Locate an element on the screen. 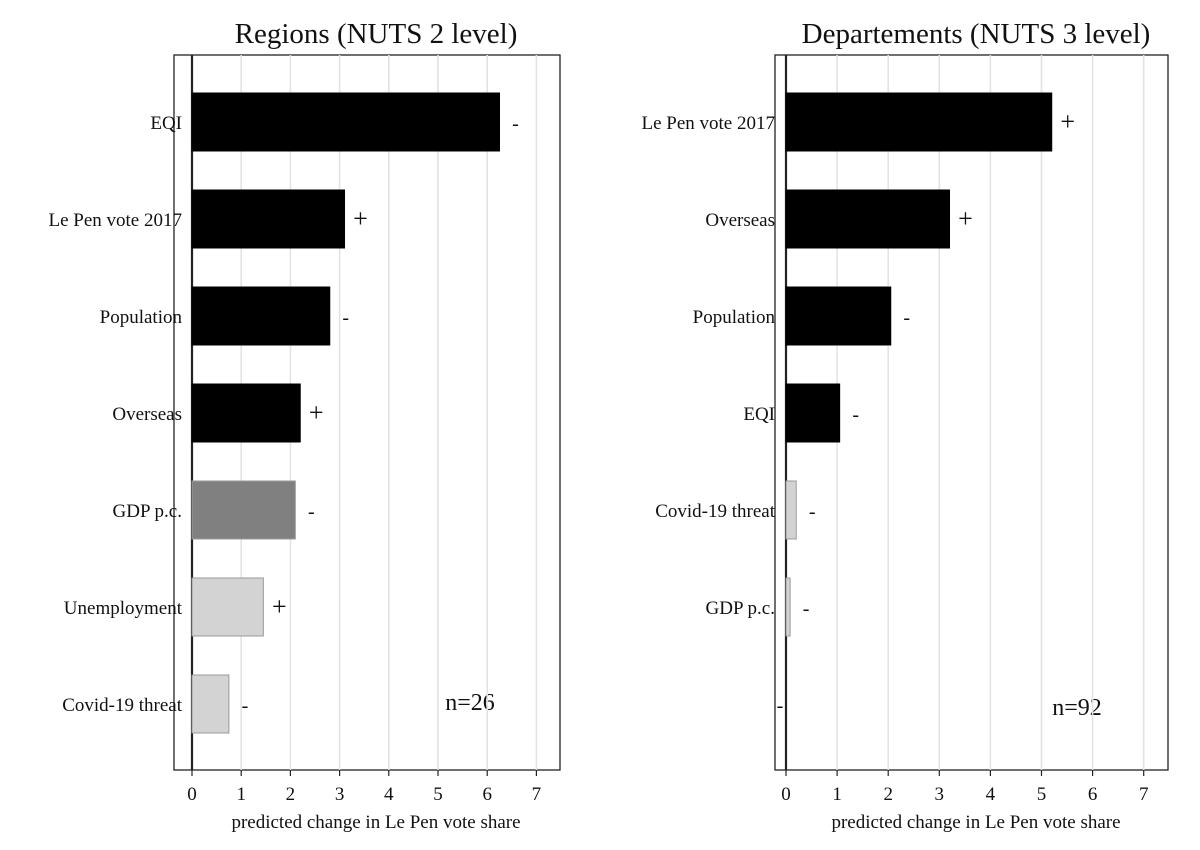 The image size is (1200, 850). panel-title: Departements (NUTS 3 level) is located at coordinates (976, 34).